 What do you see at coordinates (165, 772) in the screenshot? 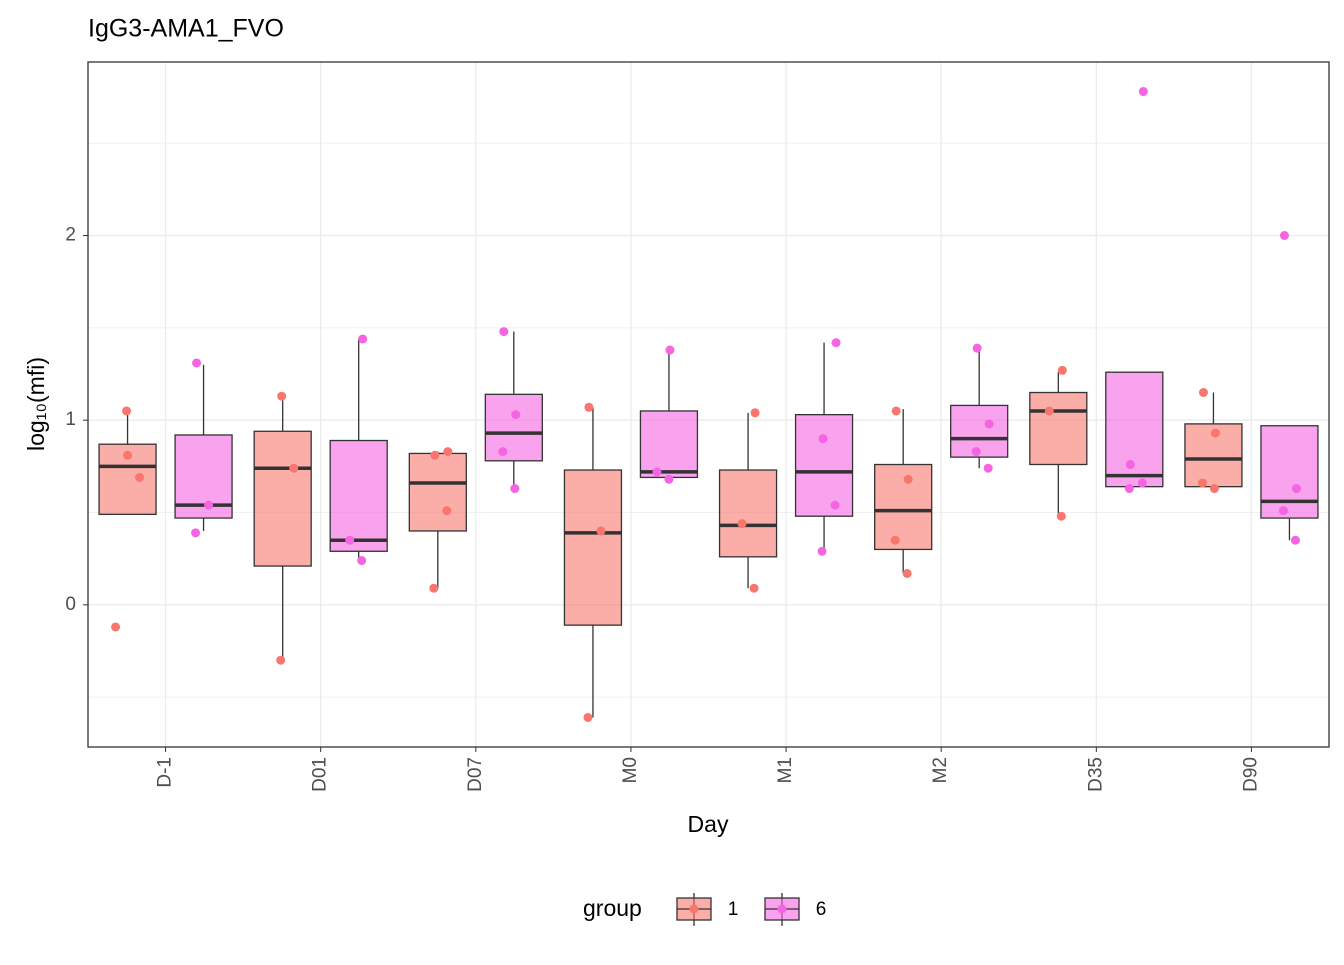
I see `x-tick-label: D-1` at bounding box center [165, 772].